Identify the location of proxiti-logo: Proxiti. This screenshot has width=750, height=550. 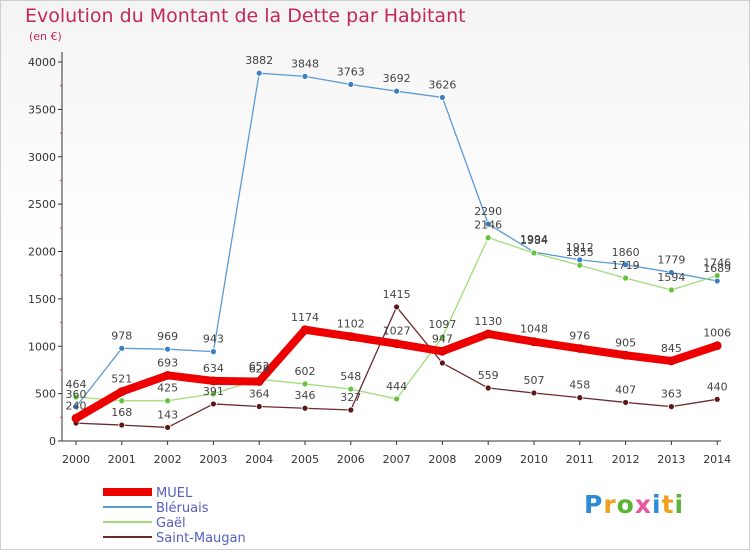
(634, 504).